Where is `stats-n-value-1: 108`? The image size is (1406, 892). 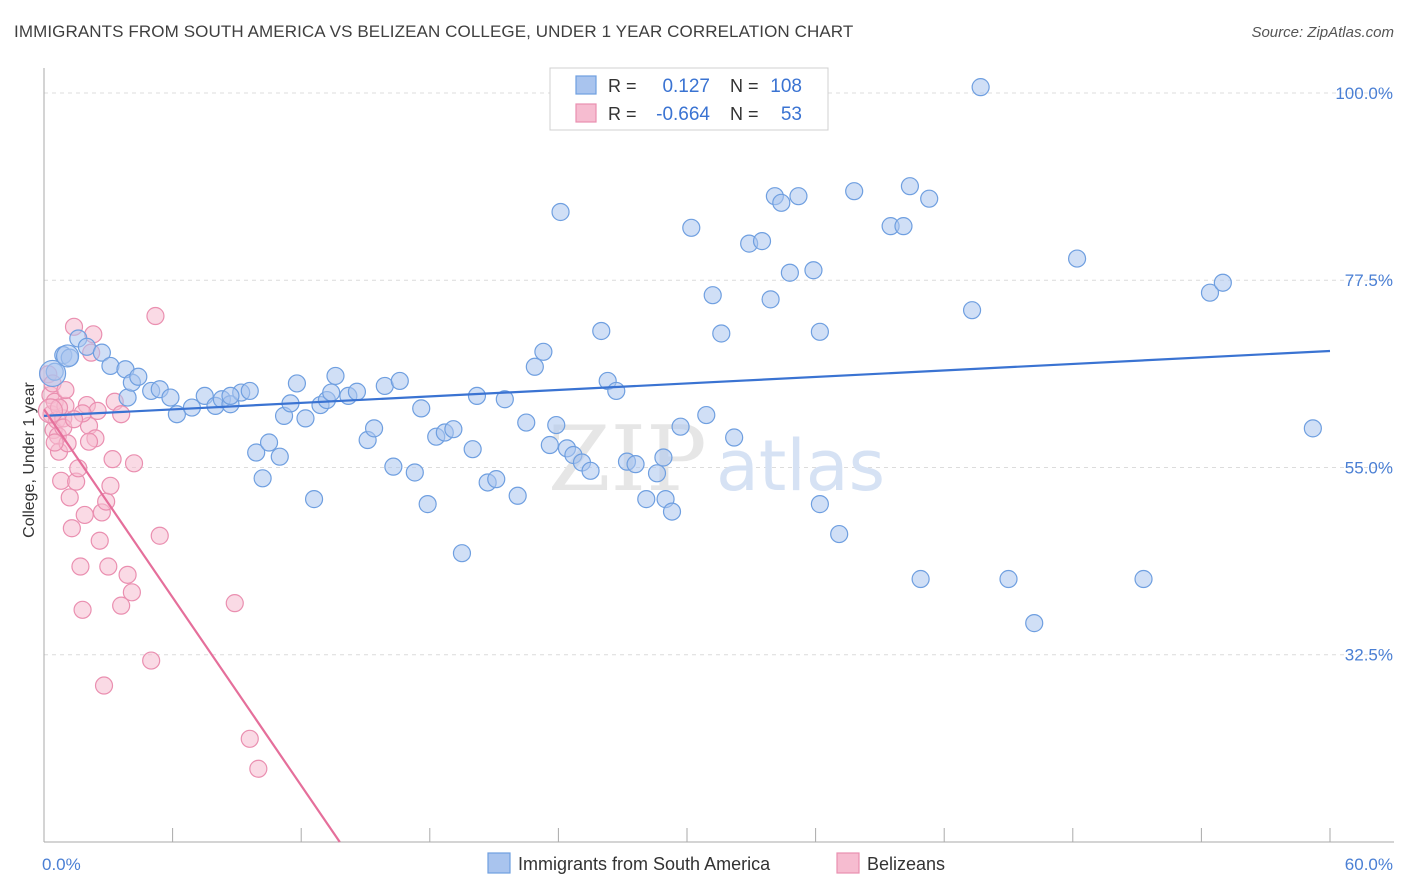
stats-n-value-1: 108 is located at coordinates (786, 86).